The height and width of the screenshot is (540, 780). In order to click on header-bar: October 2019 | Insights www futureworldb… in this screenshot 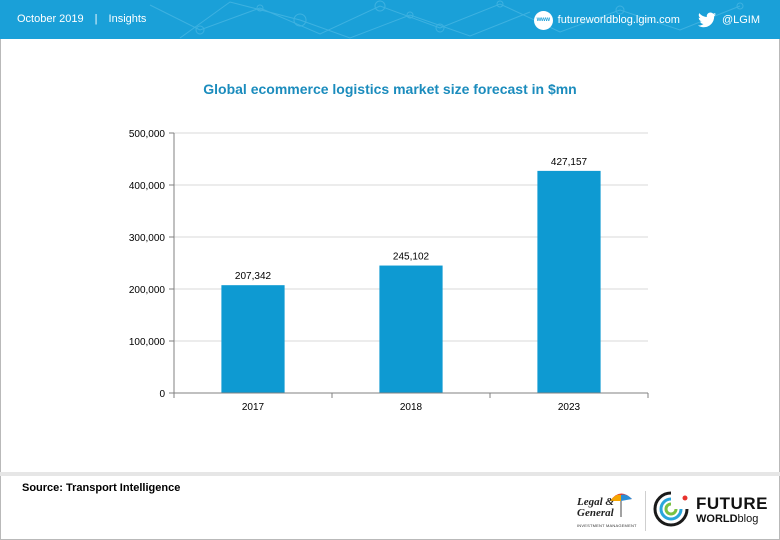, I will do `click(390, 19)`.